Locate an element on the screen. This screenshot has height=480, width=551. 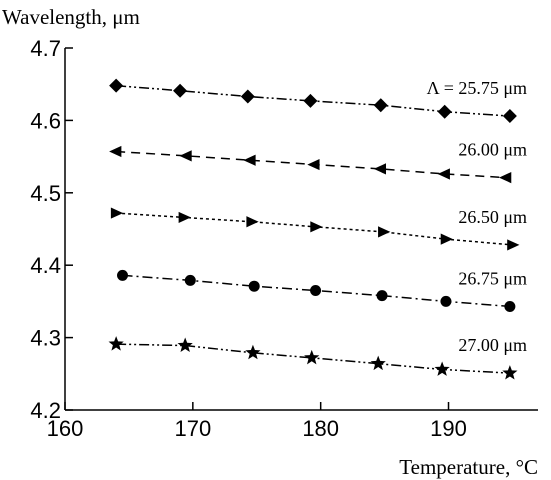
x-tick-label: 180 is located at coordinates (320, 428).